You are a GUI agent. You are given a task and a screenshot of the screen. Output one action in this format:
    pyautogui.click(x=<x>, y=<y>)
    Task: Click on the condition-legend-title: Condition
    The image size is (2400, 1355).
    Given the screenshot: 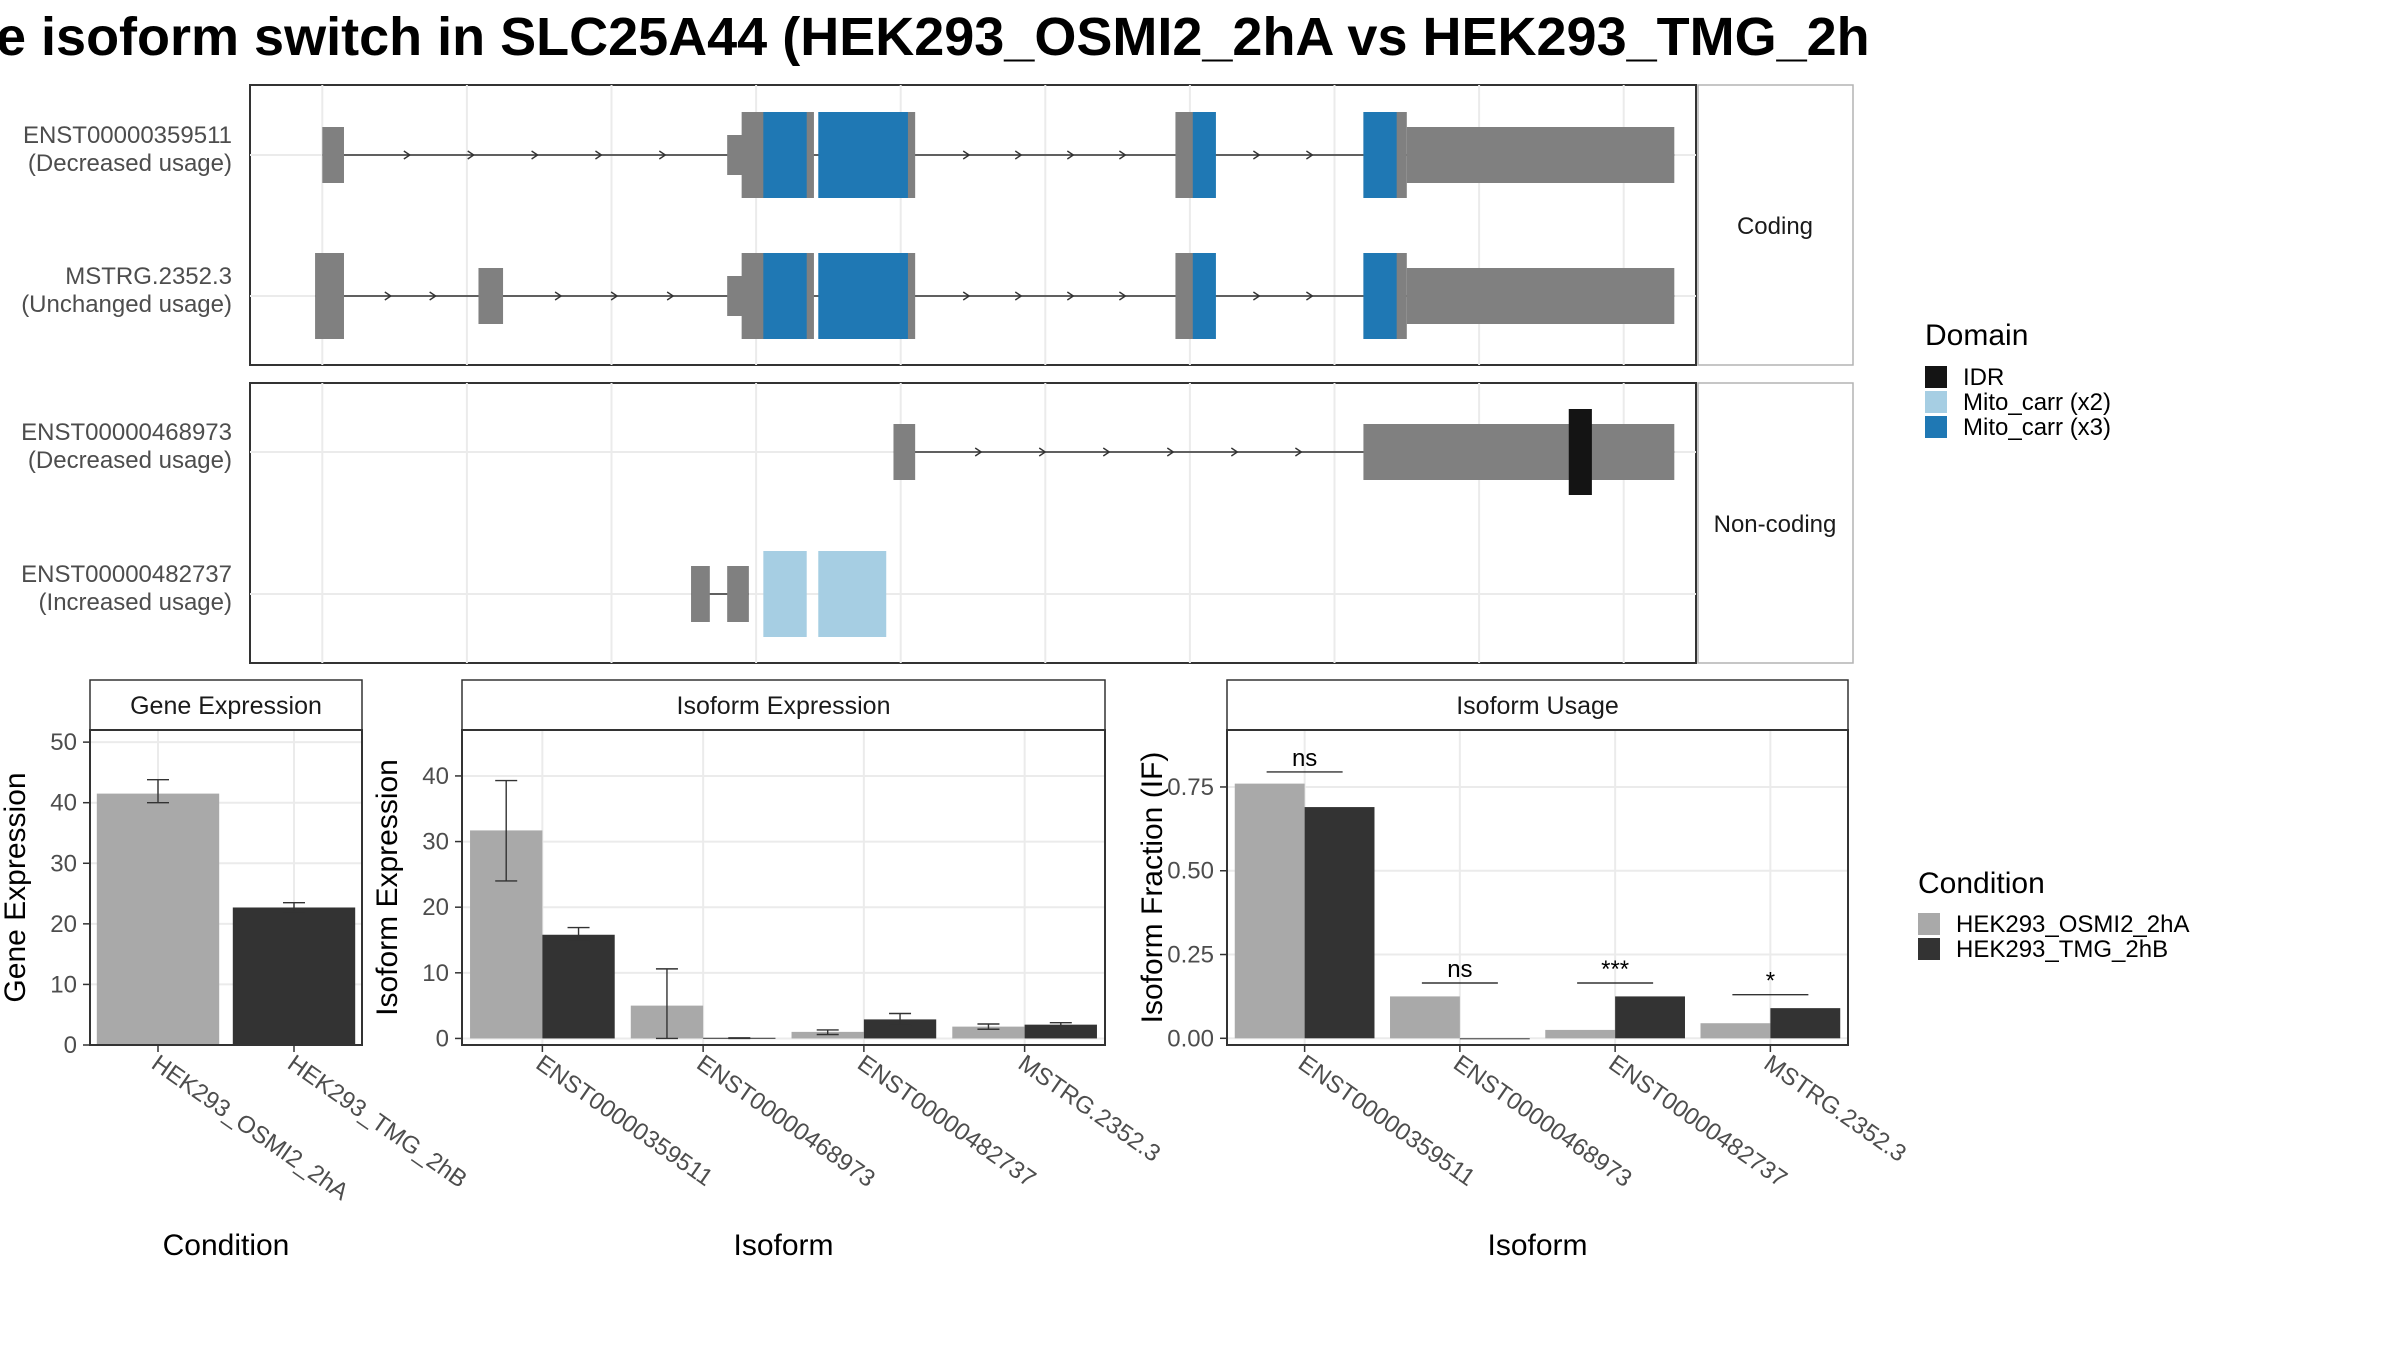 What is the action you would take?
    pyautogui.click(x=1981, y=883)
    